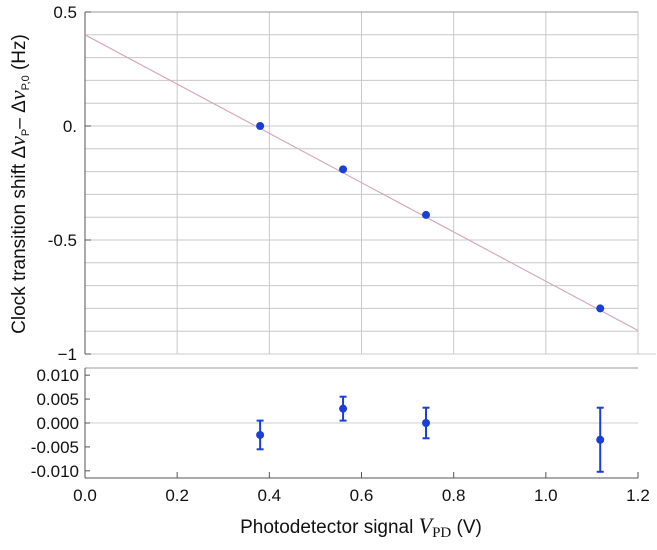  What do you see at coordinates (361, 527) in the screenshot?
I see `x-axis-label: Photodetector signal VPD (V)` at bounding box center [361, 527].